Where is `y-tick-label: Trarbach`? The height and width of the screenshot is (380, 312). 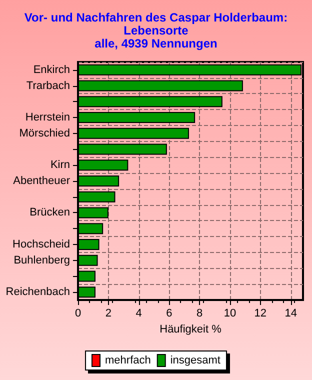 y-tick-label: Trarbach is located at coordinates (48, 86).